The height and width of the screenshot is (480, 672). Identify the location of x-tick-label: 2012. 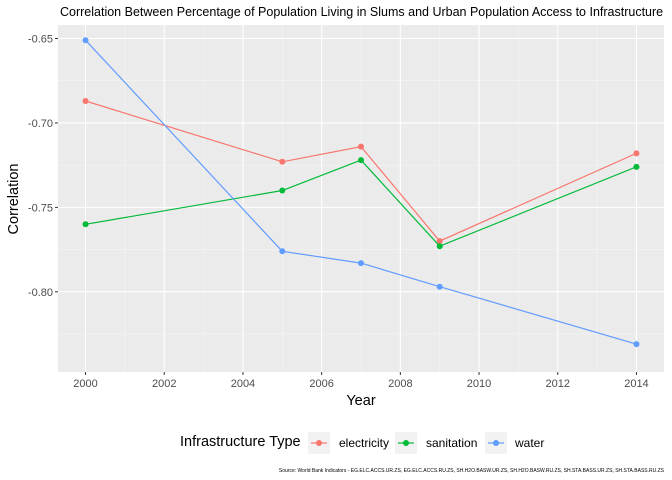
(558, 384).